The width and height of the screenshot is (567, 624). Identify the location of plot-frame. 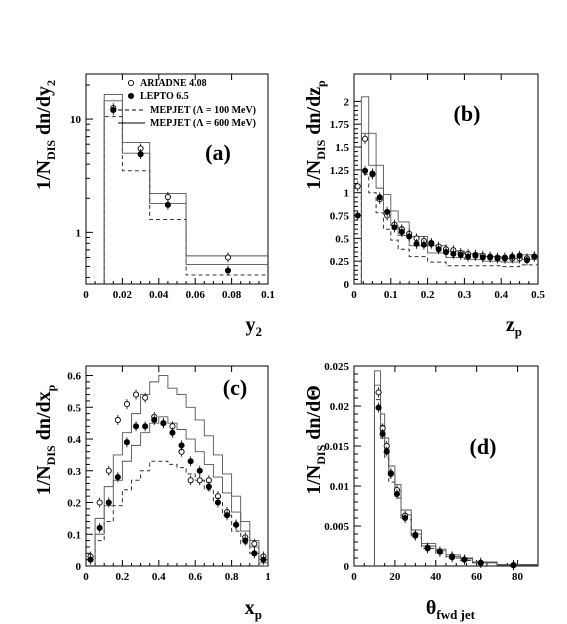
(446, 466).